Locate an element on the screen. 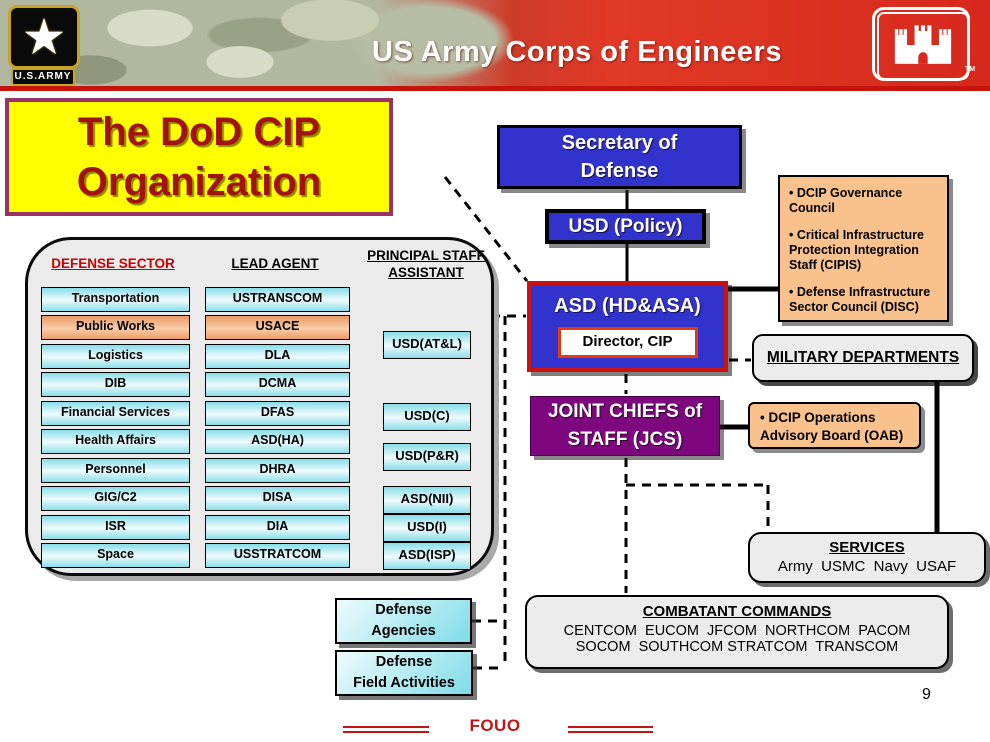 The width and height of the screenshot is (990, 742). agent-cell: USACE is located at coordinates (277, 327).